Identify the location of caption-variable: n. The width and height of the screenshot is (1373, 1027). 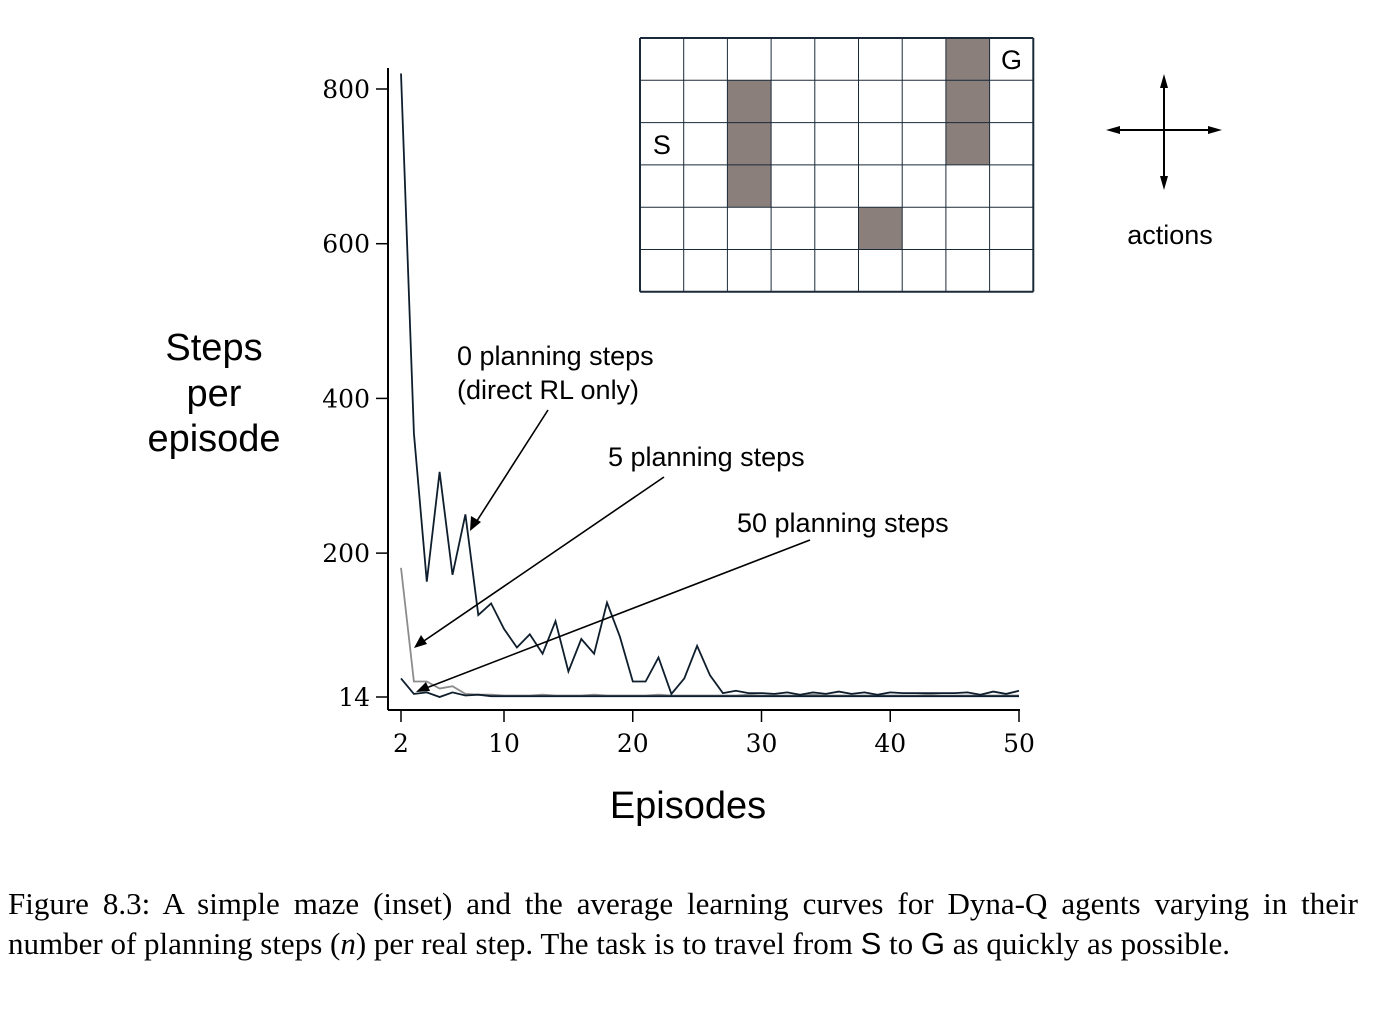
(348, 943).